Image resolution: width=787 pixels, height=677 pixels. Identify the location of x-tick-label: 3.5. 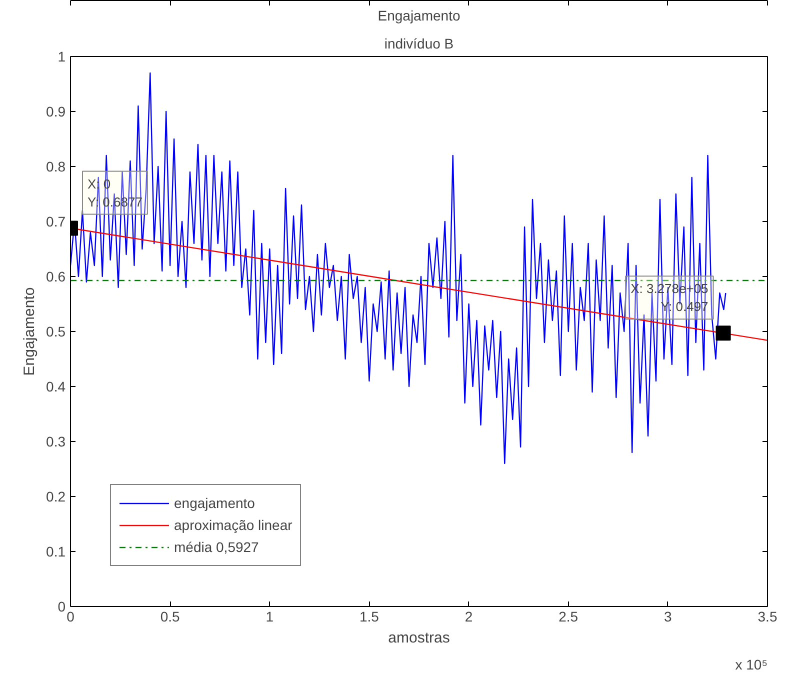
(768, 616).